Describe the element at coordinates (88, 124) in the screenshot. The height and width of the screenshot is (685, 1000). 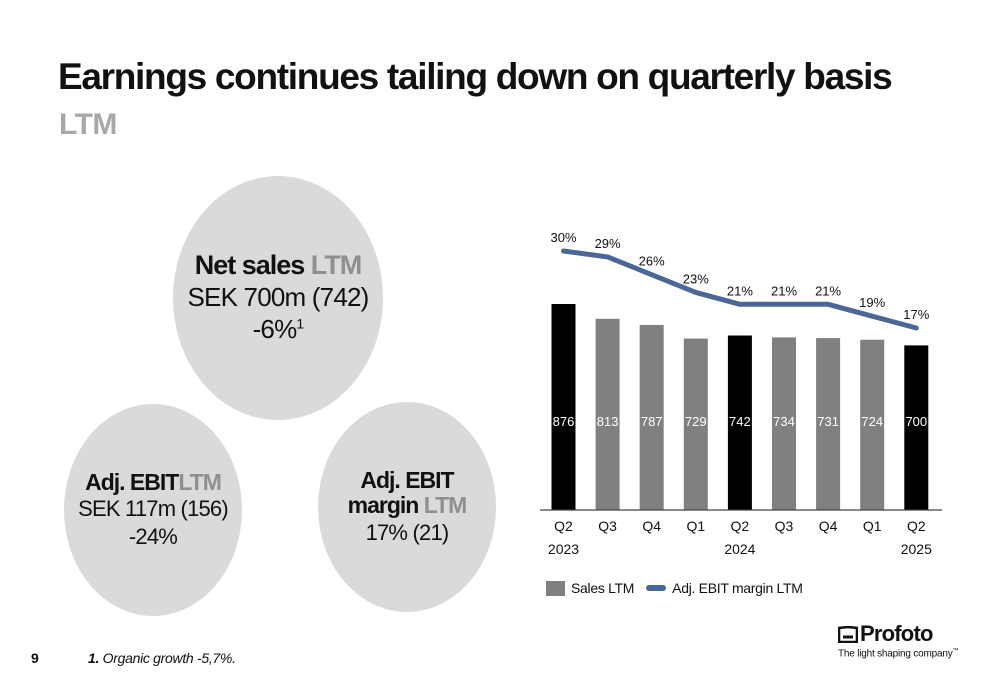
I see `page-subtitle: LTM` at that location.